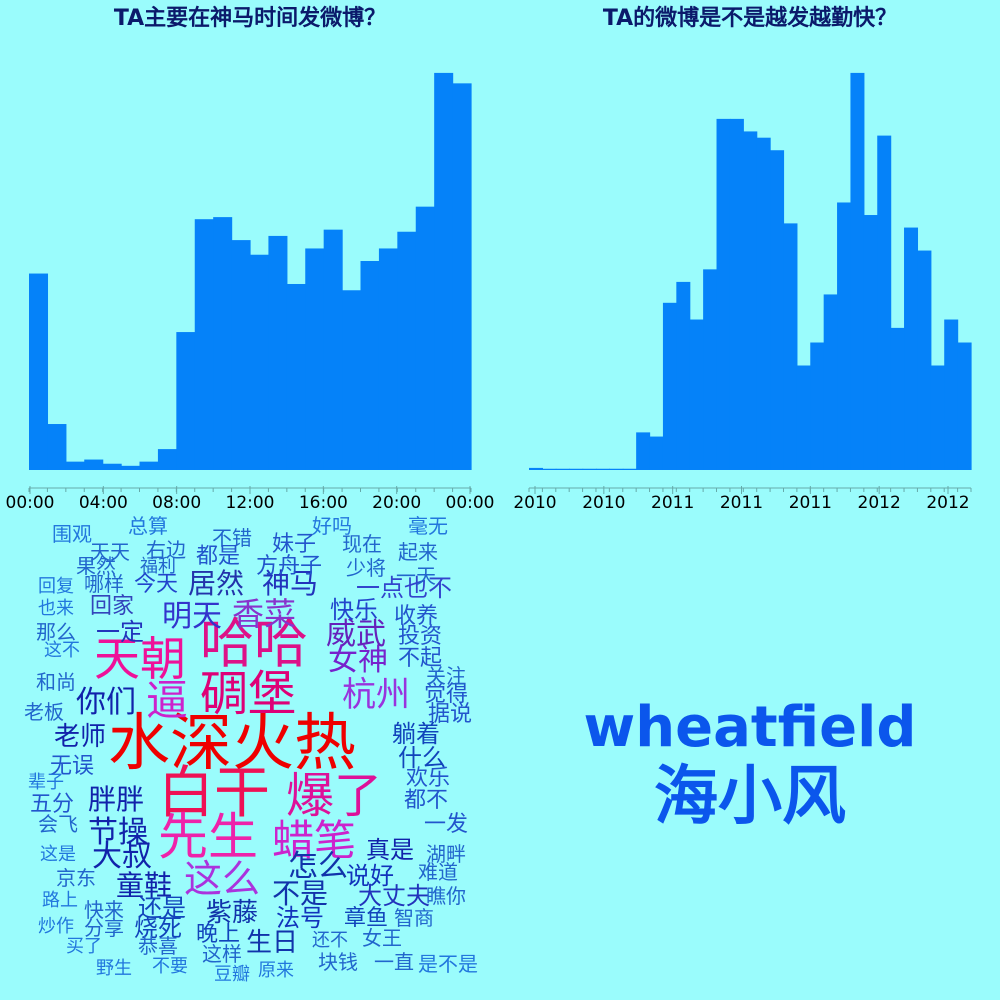 The image size is (1000, 1000). What do you see at coordinates (416, 576) in the screenshot?
I see `wordcloud-word: 一天` at bounding box center [416, 576].